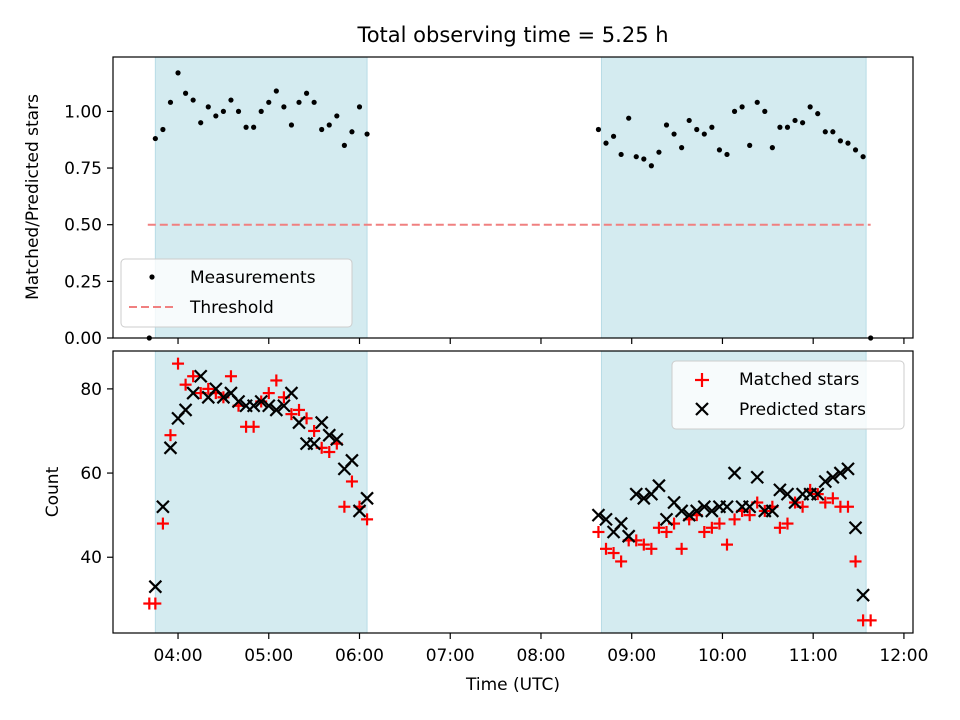  Describe the element at coordinates (231, 308) in the screenshot. I see `legend-threshold-label: Threshold` at that location.